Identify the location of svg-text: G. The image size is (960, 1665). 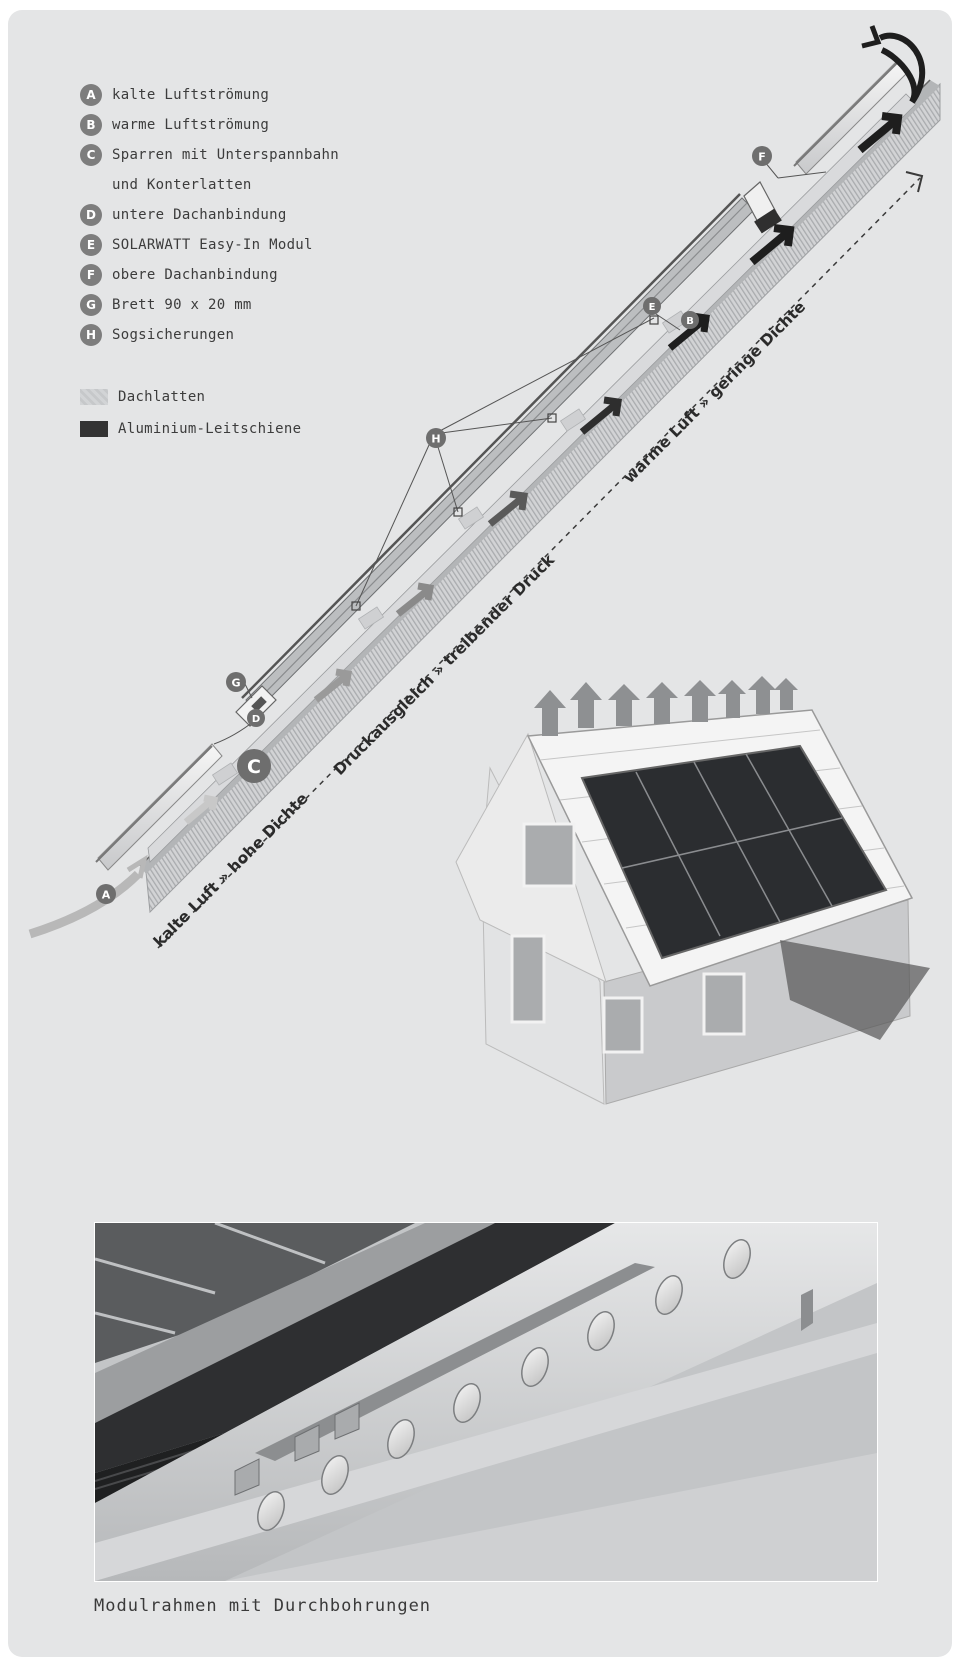
(235, 683).